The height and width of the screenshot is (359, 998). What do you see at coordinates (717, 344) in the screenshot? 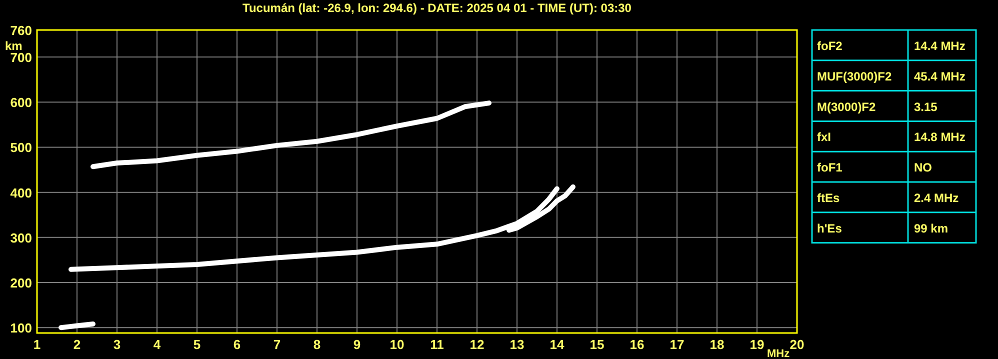
I see `x-tick-label: 18` at bounding box center [717, 344].